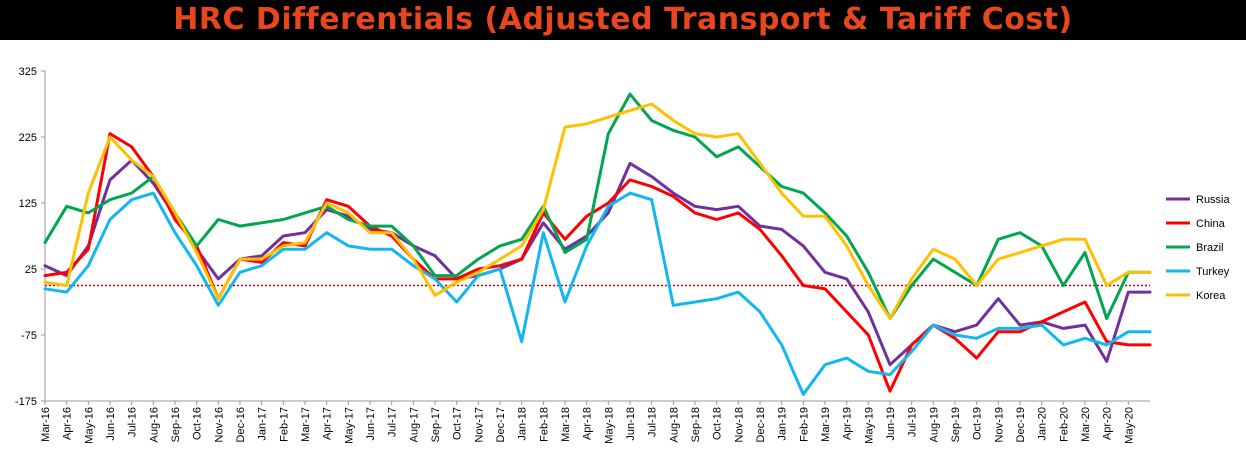 Image resolution: width=1246 pixels, height=461 pixels. Describe the element at coordinates (154, 424) in the screenshot. I see `x-tick-label: Aug-16` at that location.